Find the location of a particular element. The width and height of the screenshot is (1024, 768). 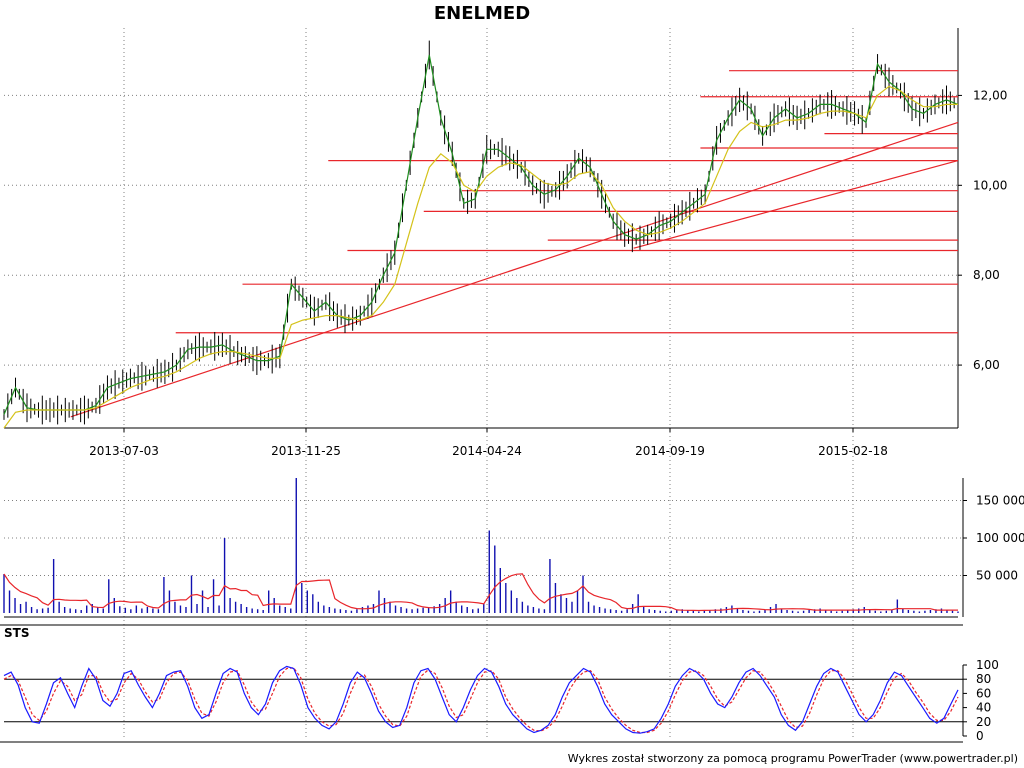

y-tick-label: 6,00 is located at coordinates (986, 365).